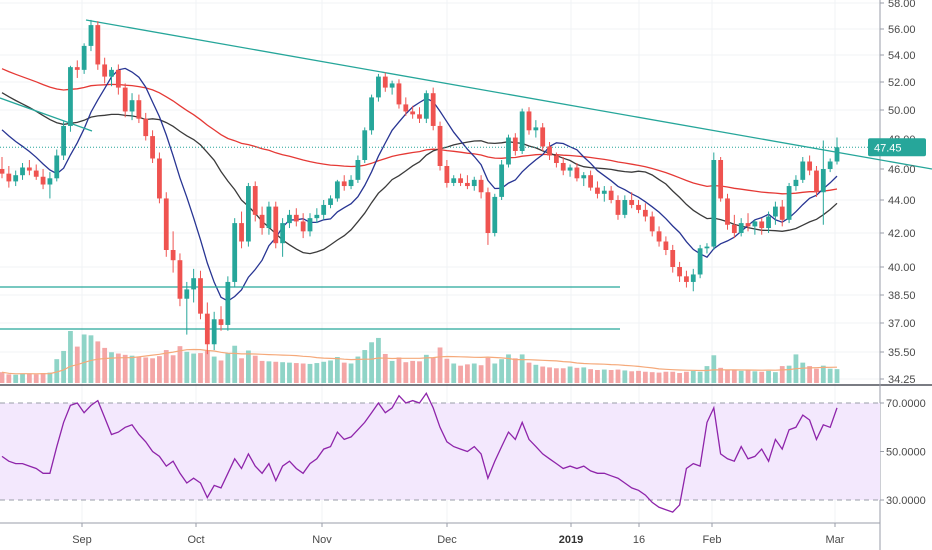 The width and height of the screenshot is (932, 550). Describe the element at coordinates (902, 234) in the screenshot. I see `price-tick-label: 42.00` at that location.